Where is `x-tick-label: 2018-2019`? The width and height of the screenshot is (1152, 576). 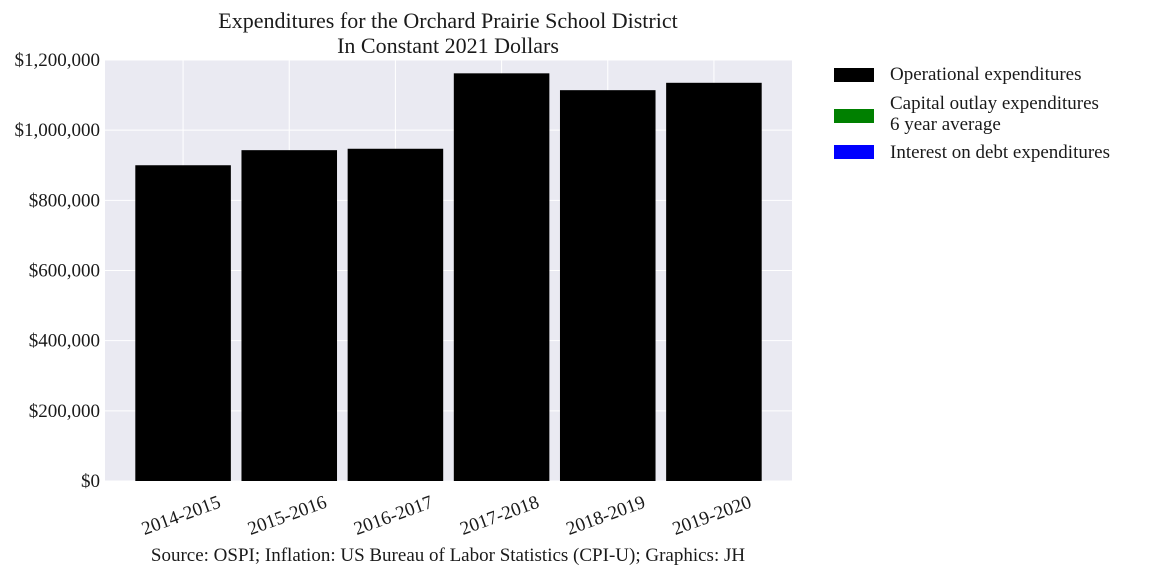 x-tick-label: 2018-2019 is located at coordinates (606, 516).